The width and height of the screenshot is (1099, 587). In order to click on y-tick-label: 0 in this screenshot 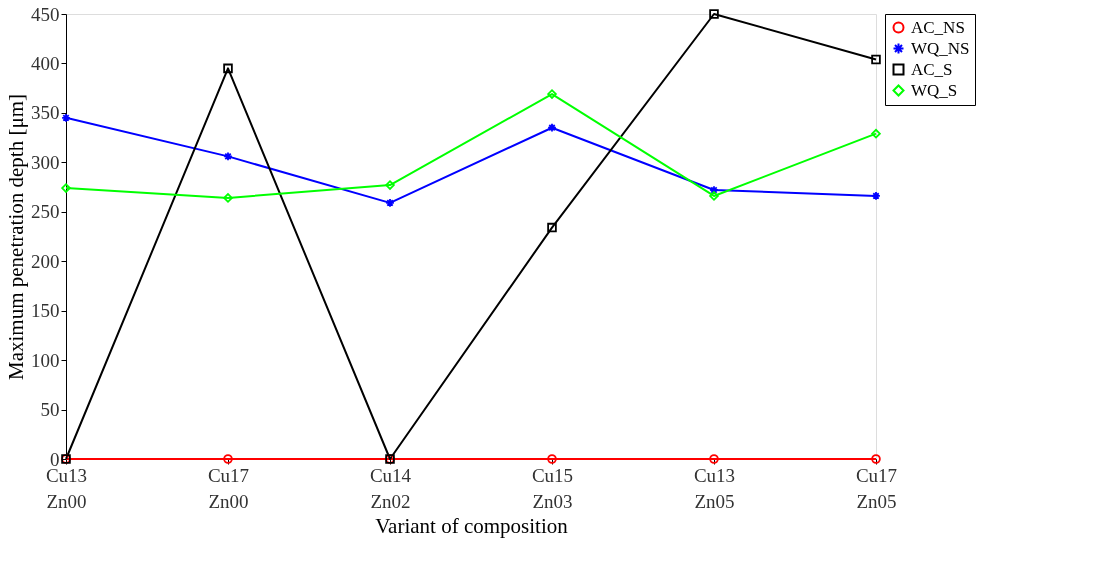, I will do `click(55, 459)`.